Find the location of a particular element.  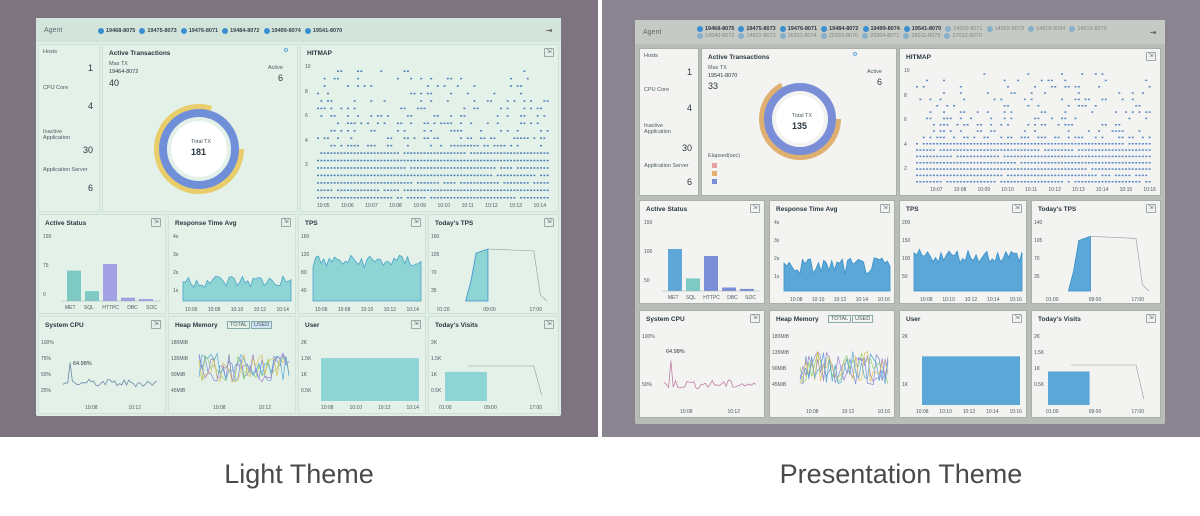

x-tick-label: 10:14 is located at coordinates (1102, 190).